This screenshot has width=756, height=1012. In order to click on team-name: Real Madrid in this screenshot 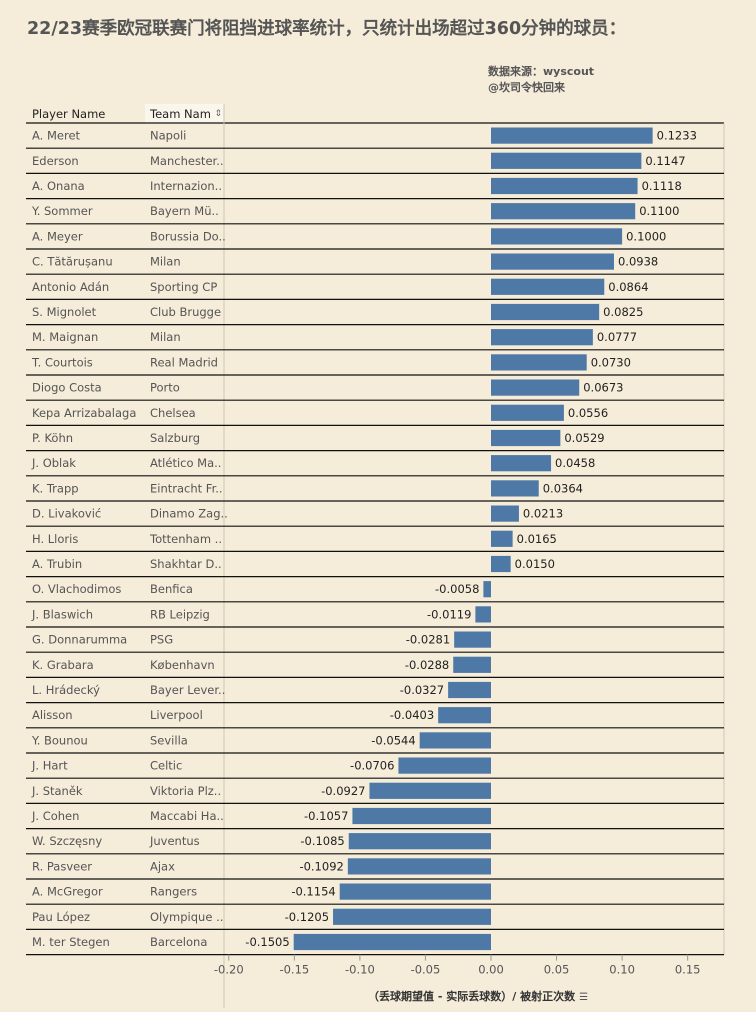, I will do `click(184, 362)`.